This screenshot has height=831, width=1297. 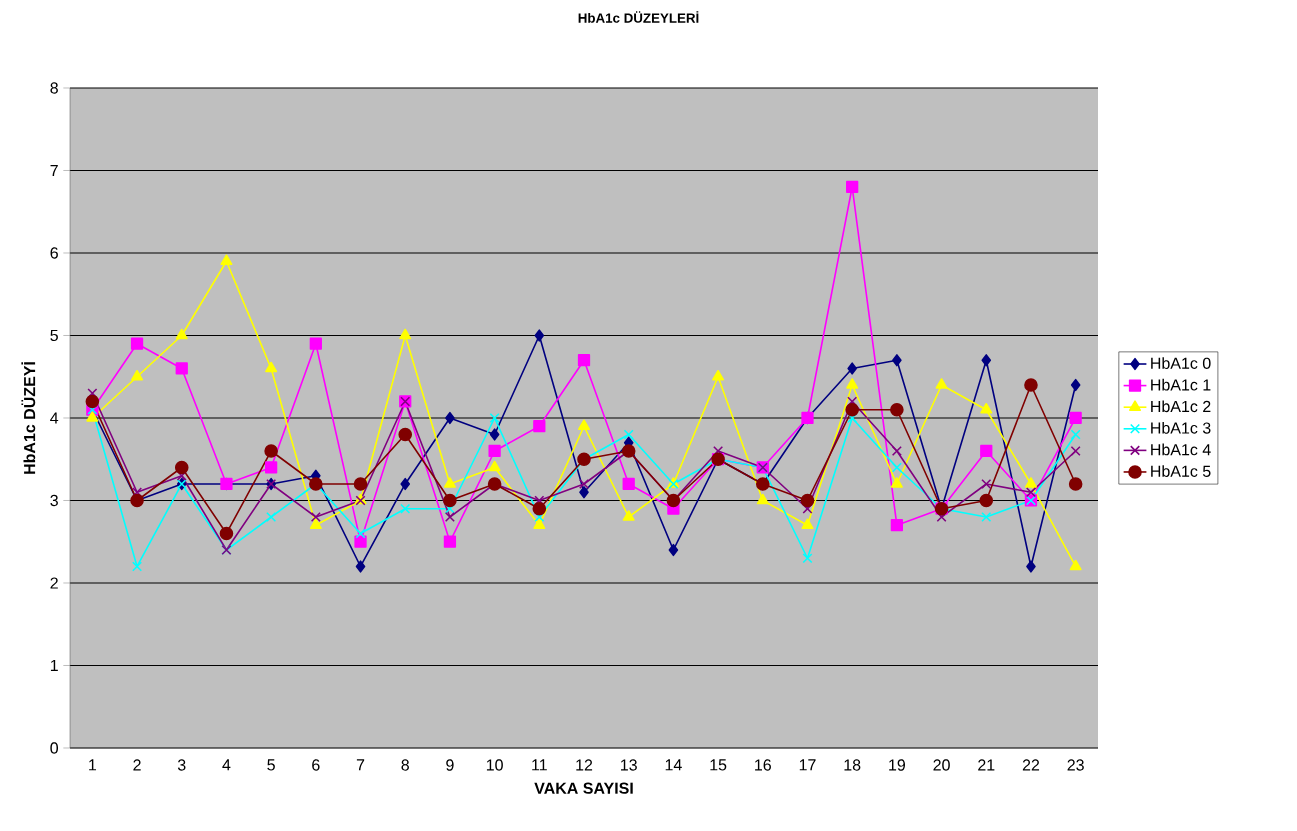 I want to click on y-tick-label: 1, so click(x=54, y=665).